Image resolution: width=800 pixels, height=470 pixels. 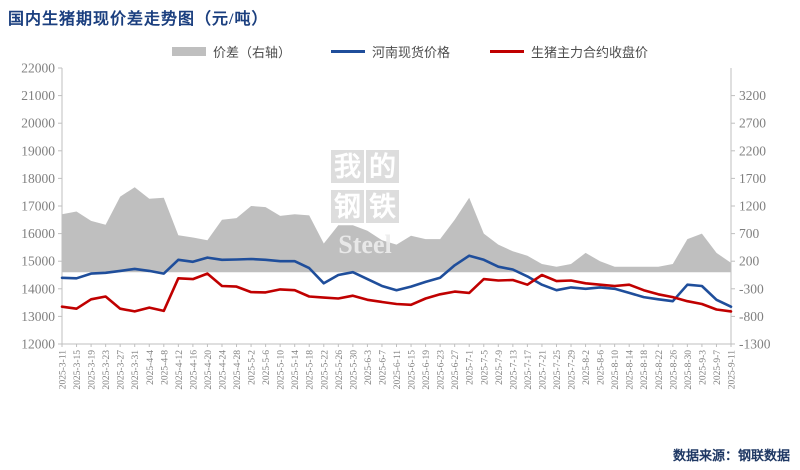 I want to click on left-tick-label: 17000, so click(x=38, y=206).